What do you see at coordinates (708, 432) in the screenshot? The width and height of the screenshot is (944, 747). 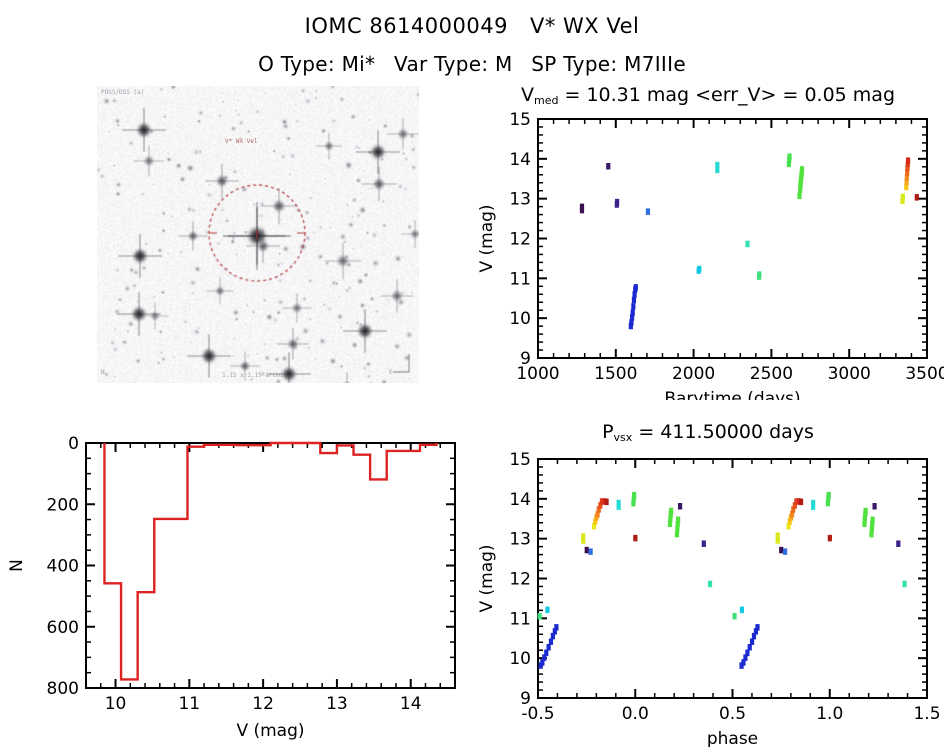 I see `phase-plot-title: Pvsx = 411.50000 days` at bounding box center [708, 432].